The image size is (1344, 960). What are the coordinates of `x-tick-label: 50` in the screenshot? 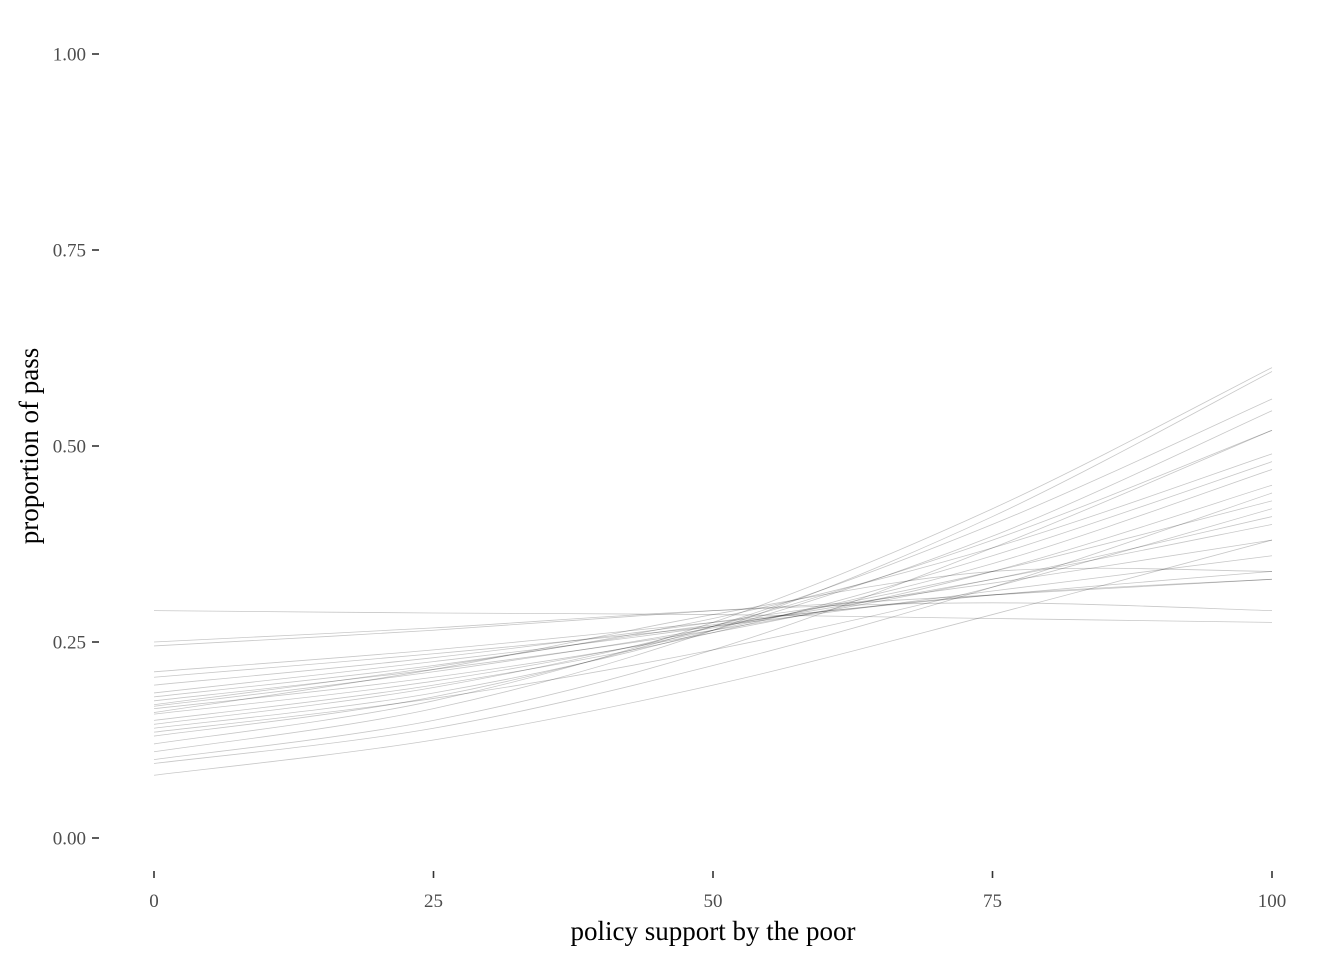 It's located at (713, 901).